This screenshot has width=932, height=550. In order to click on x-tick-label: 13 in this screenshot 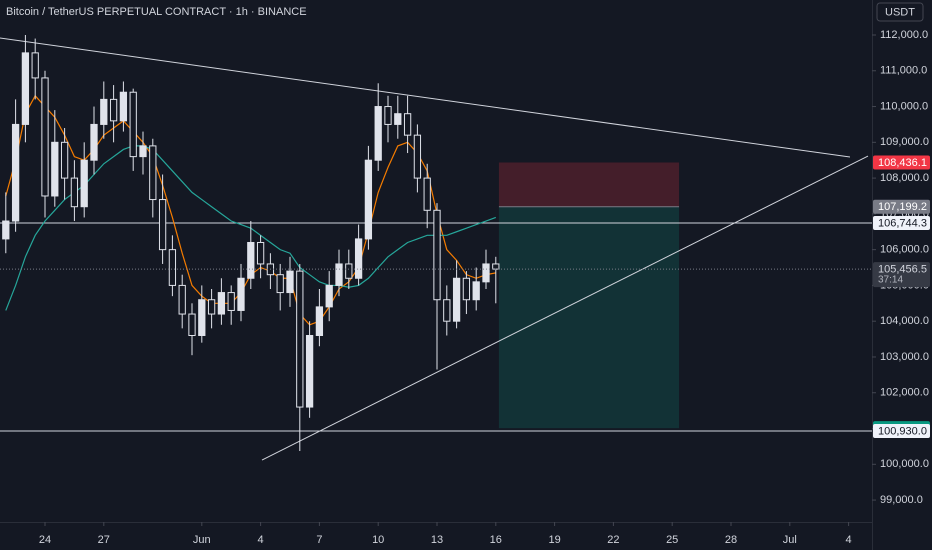, I will do `click(437, 540)`.